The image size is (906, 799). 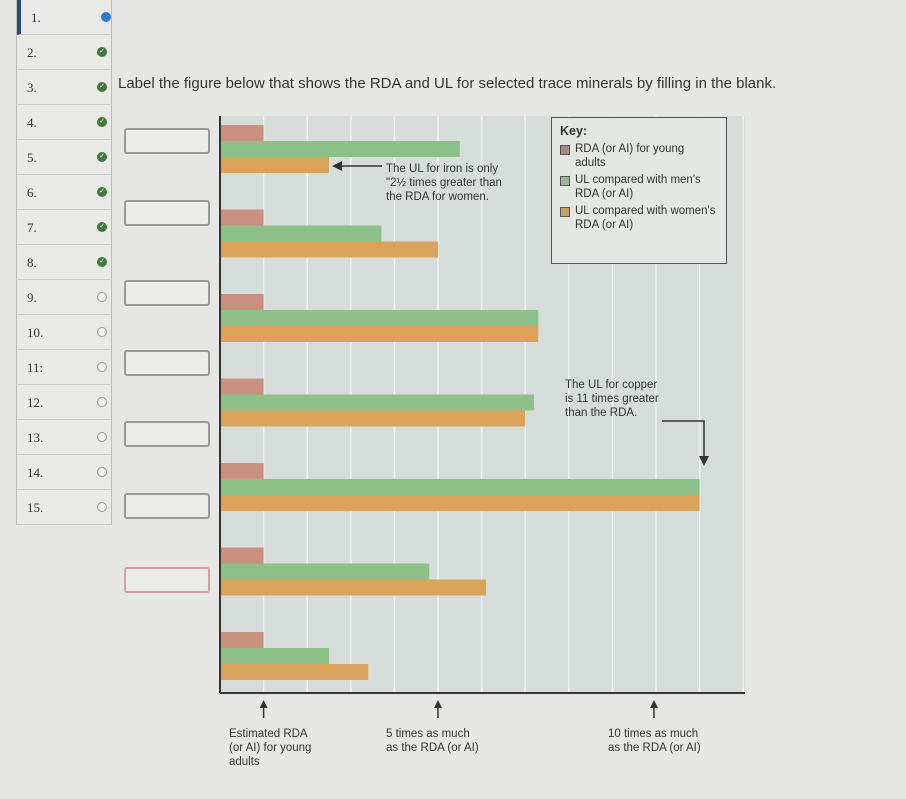 What do you see at coordinates (64, 87) in the screenshot?
I see `question-nav-item: 3. ✓` at bounding box center [64, 87].